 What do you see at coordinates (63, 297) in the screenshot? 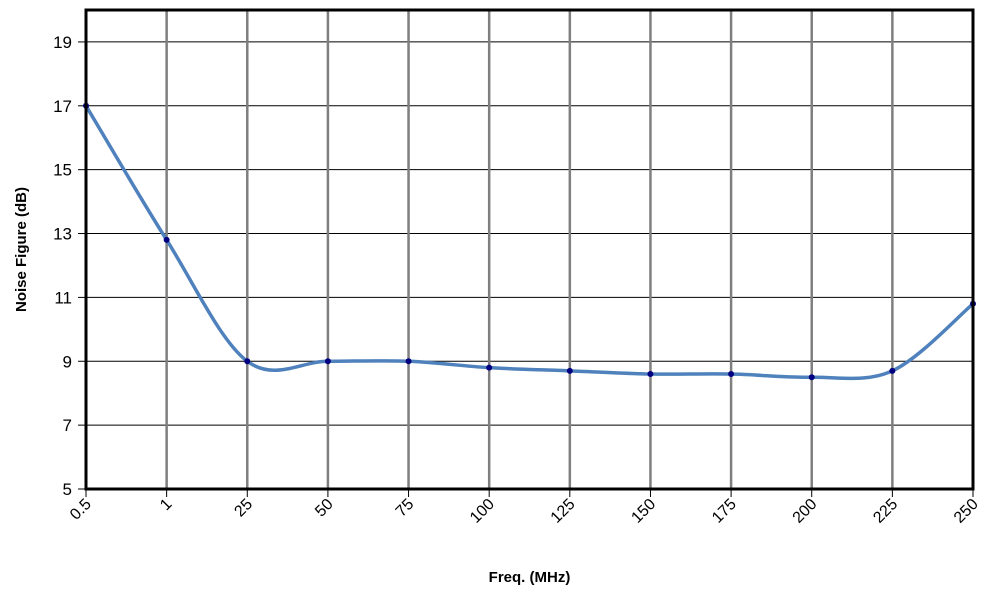
I see `y-tick-label: 11` at bounding box center [63, 297].